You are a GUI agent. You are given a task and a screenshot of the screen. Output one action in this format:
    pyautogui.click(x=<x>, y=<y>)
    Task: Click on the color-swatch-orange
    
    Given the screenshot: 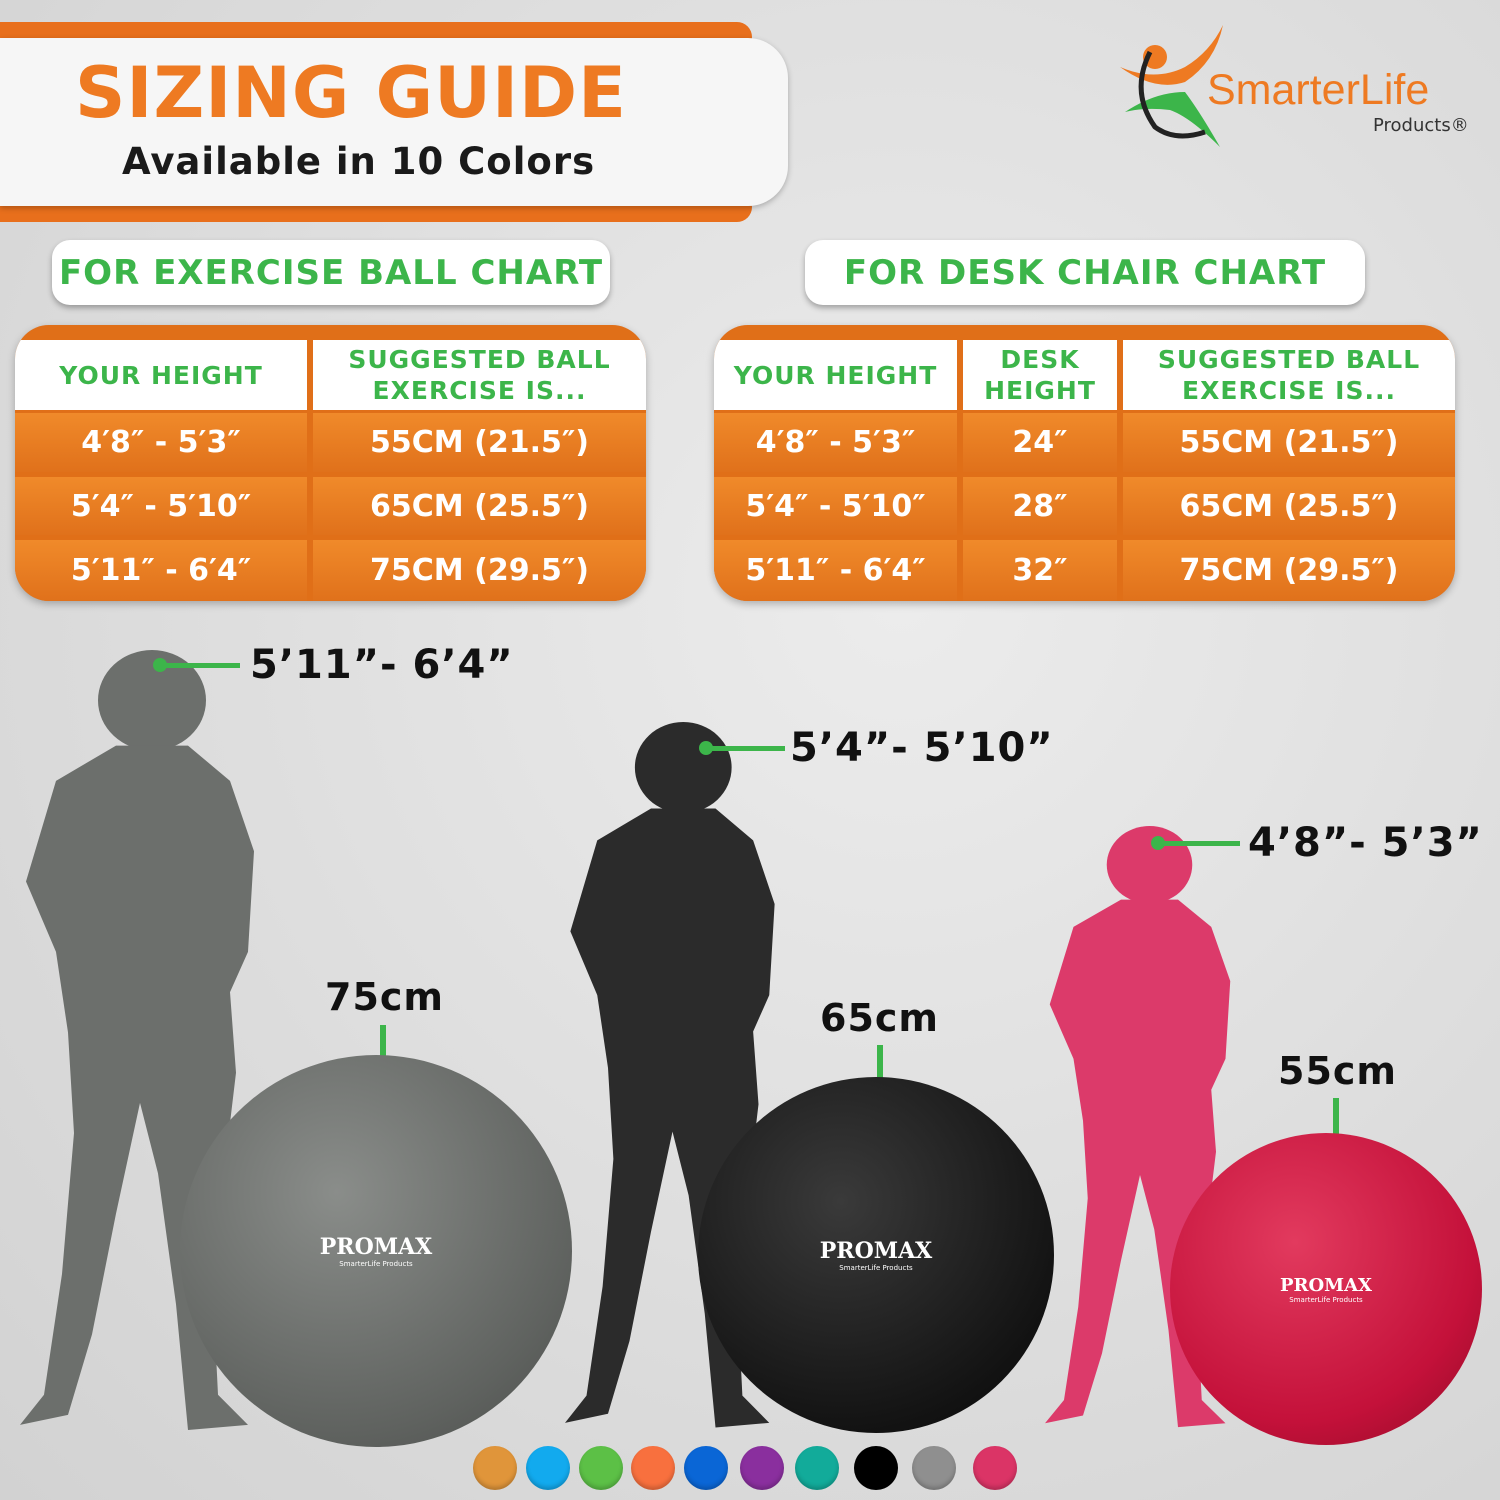 What is the action you would take?
    pyautogui.click(x=495, y=1468)
    